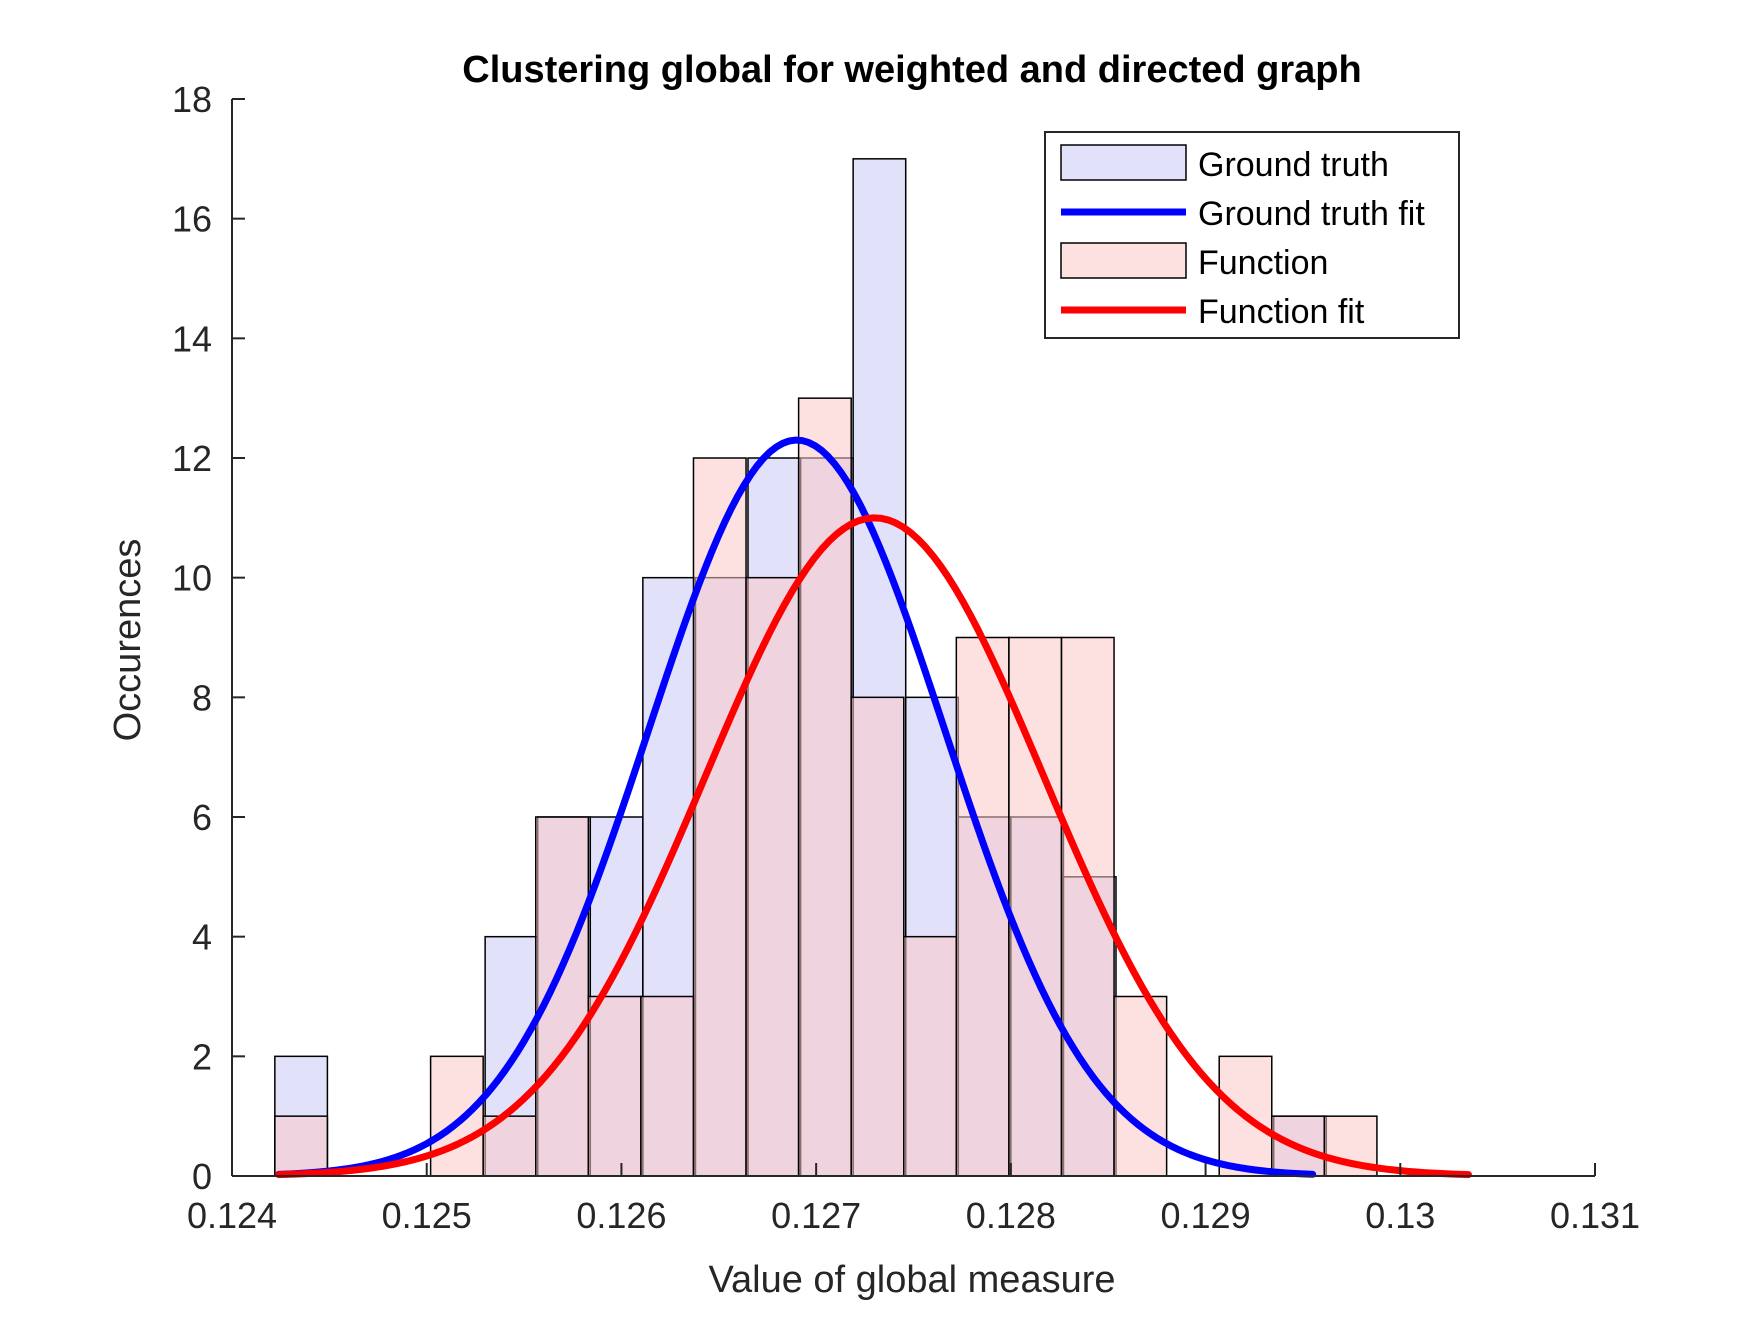  Describe the element at coordinates (1206, 1215) in the screenshot. I see `x-tick-label: 0.129` at that location.